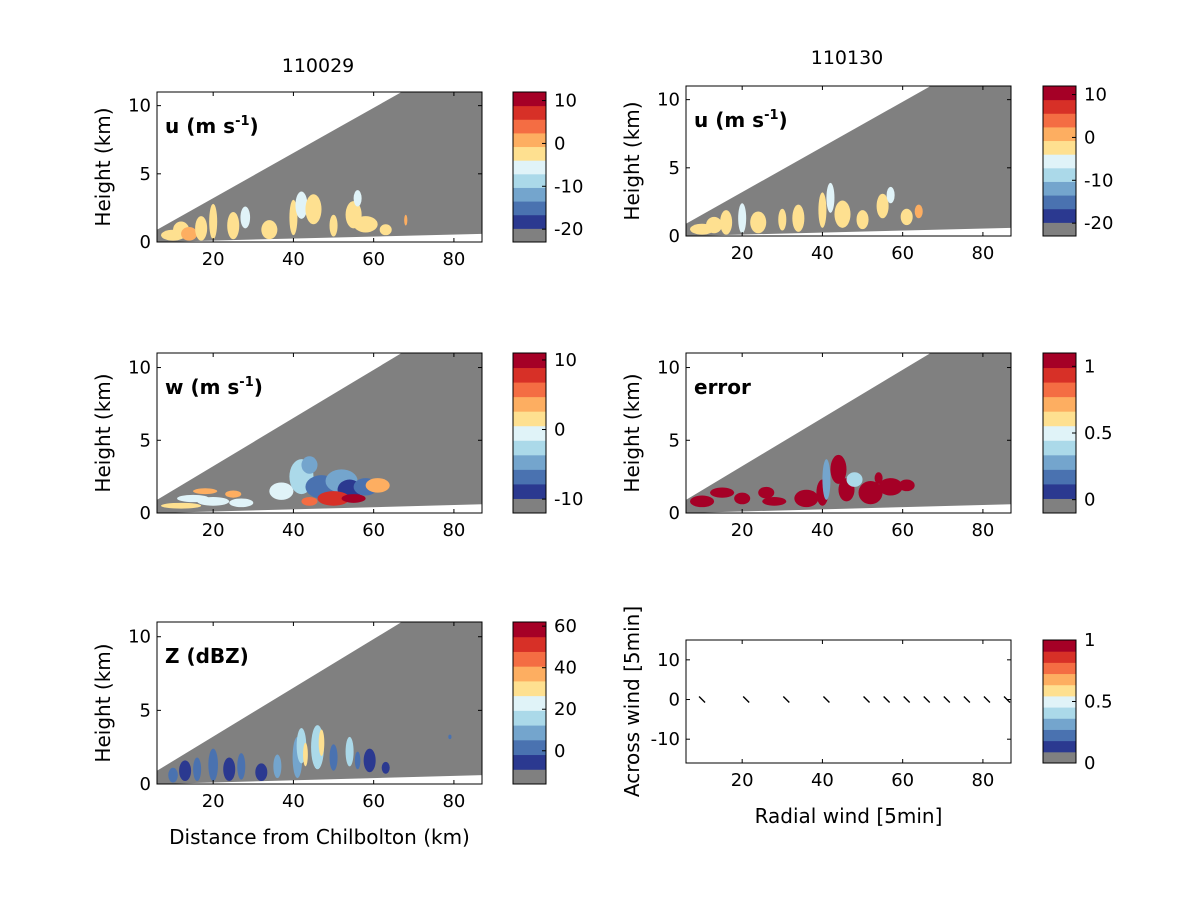  Describe the element at coordinates (547, 432) in the screenshot. I see `colorbar: 10 0 -10` at that location.